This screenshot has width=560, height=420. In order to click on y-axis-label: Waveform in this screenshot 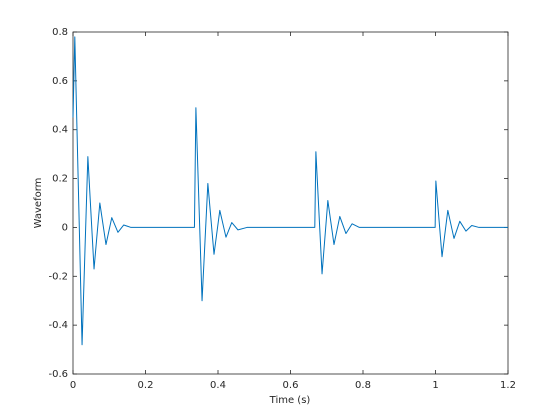, I will do `click(38, 203)`.